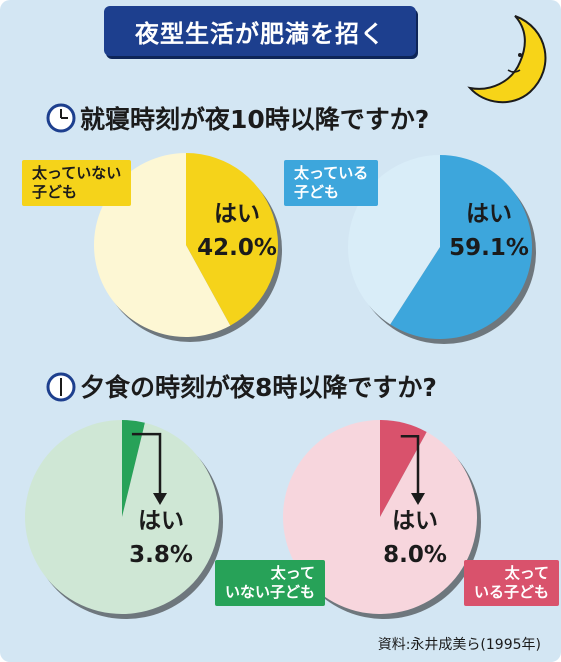 Image resolution: width=561 pixels, height=662 pixels. I want to click on slice-value: 8.0%, so click(415, 555).